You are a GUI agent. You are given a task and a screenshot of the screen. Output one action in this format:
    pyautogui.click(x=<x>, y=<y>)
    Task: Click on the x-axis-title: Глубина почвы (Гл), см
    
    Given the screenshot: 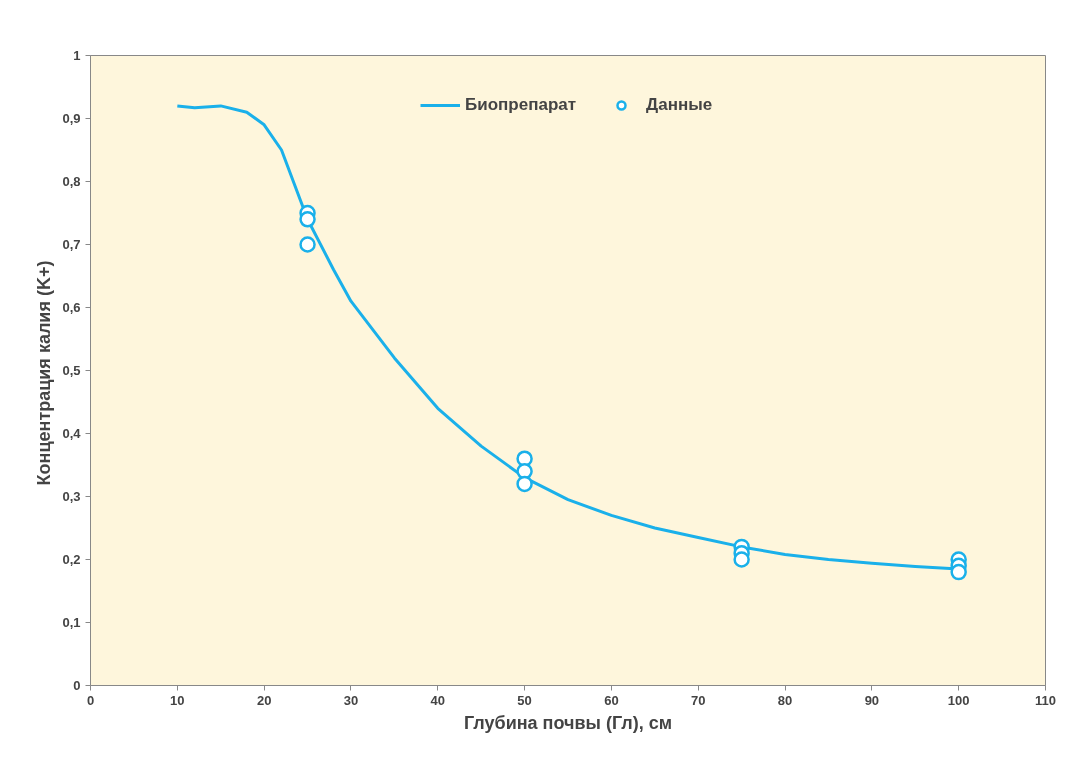 What is the action you would take?
    pyautogui.click(x=568, y=722)
    